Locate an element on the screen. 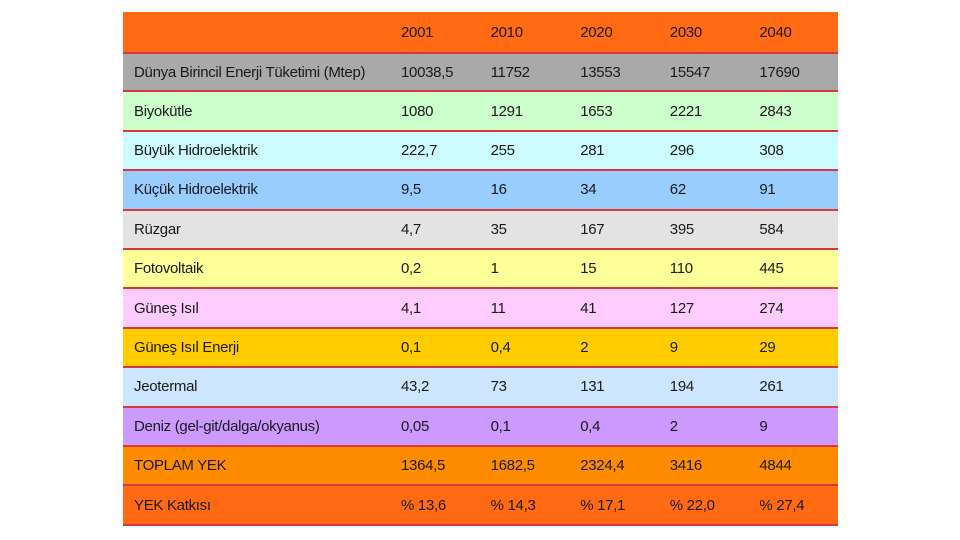  table-row: Güneş Isıl 4,1 11 41 127 274 is located at coordinates (480, 308).